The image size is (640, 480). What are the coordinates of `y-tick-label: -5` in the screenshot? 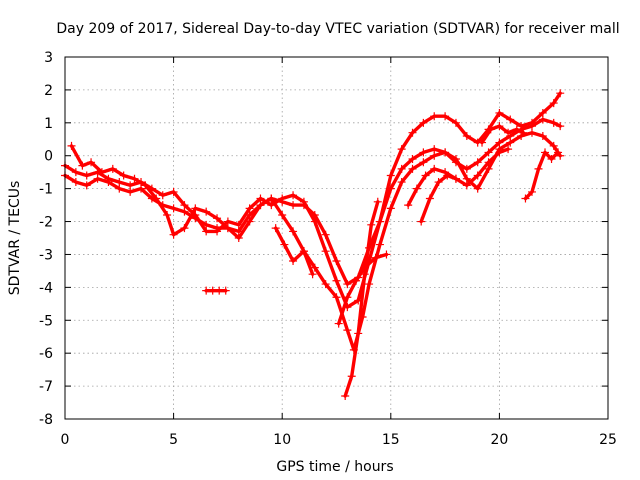 It's located at (46, 321).